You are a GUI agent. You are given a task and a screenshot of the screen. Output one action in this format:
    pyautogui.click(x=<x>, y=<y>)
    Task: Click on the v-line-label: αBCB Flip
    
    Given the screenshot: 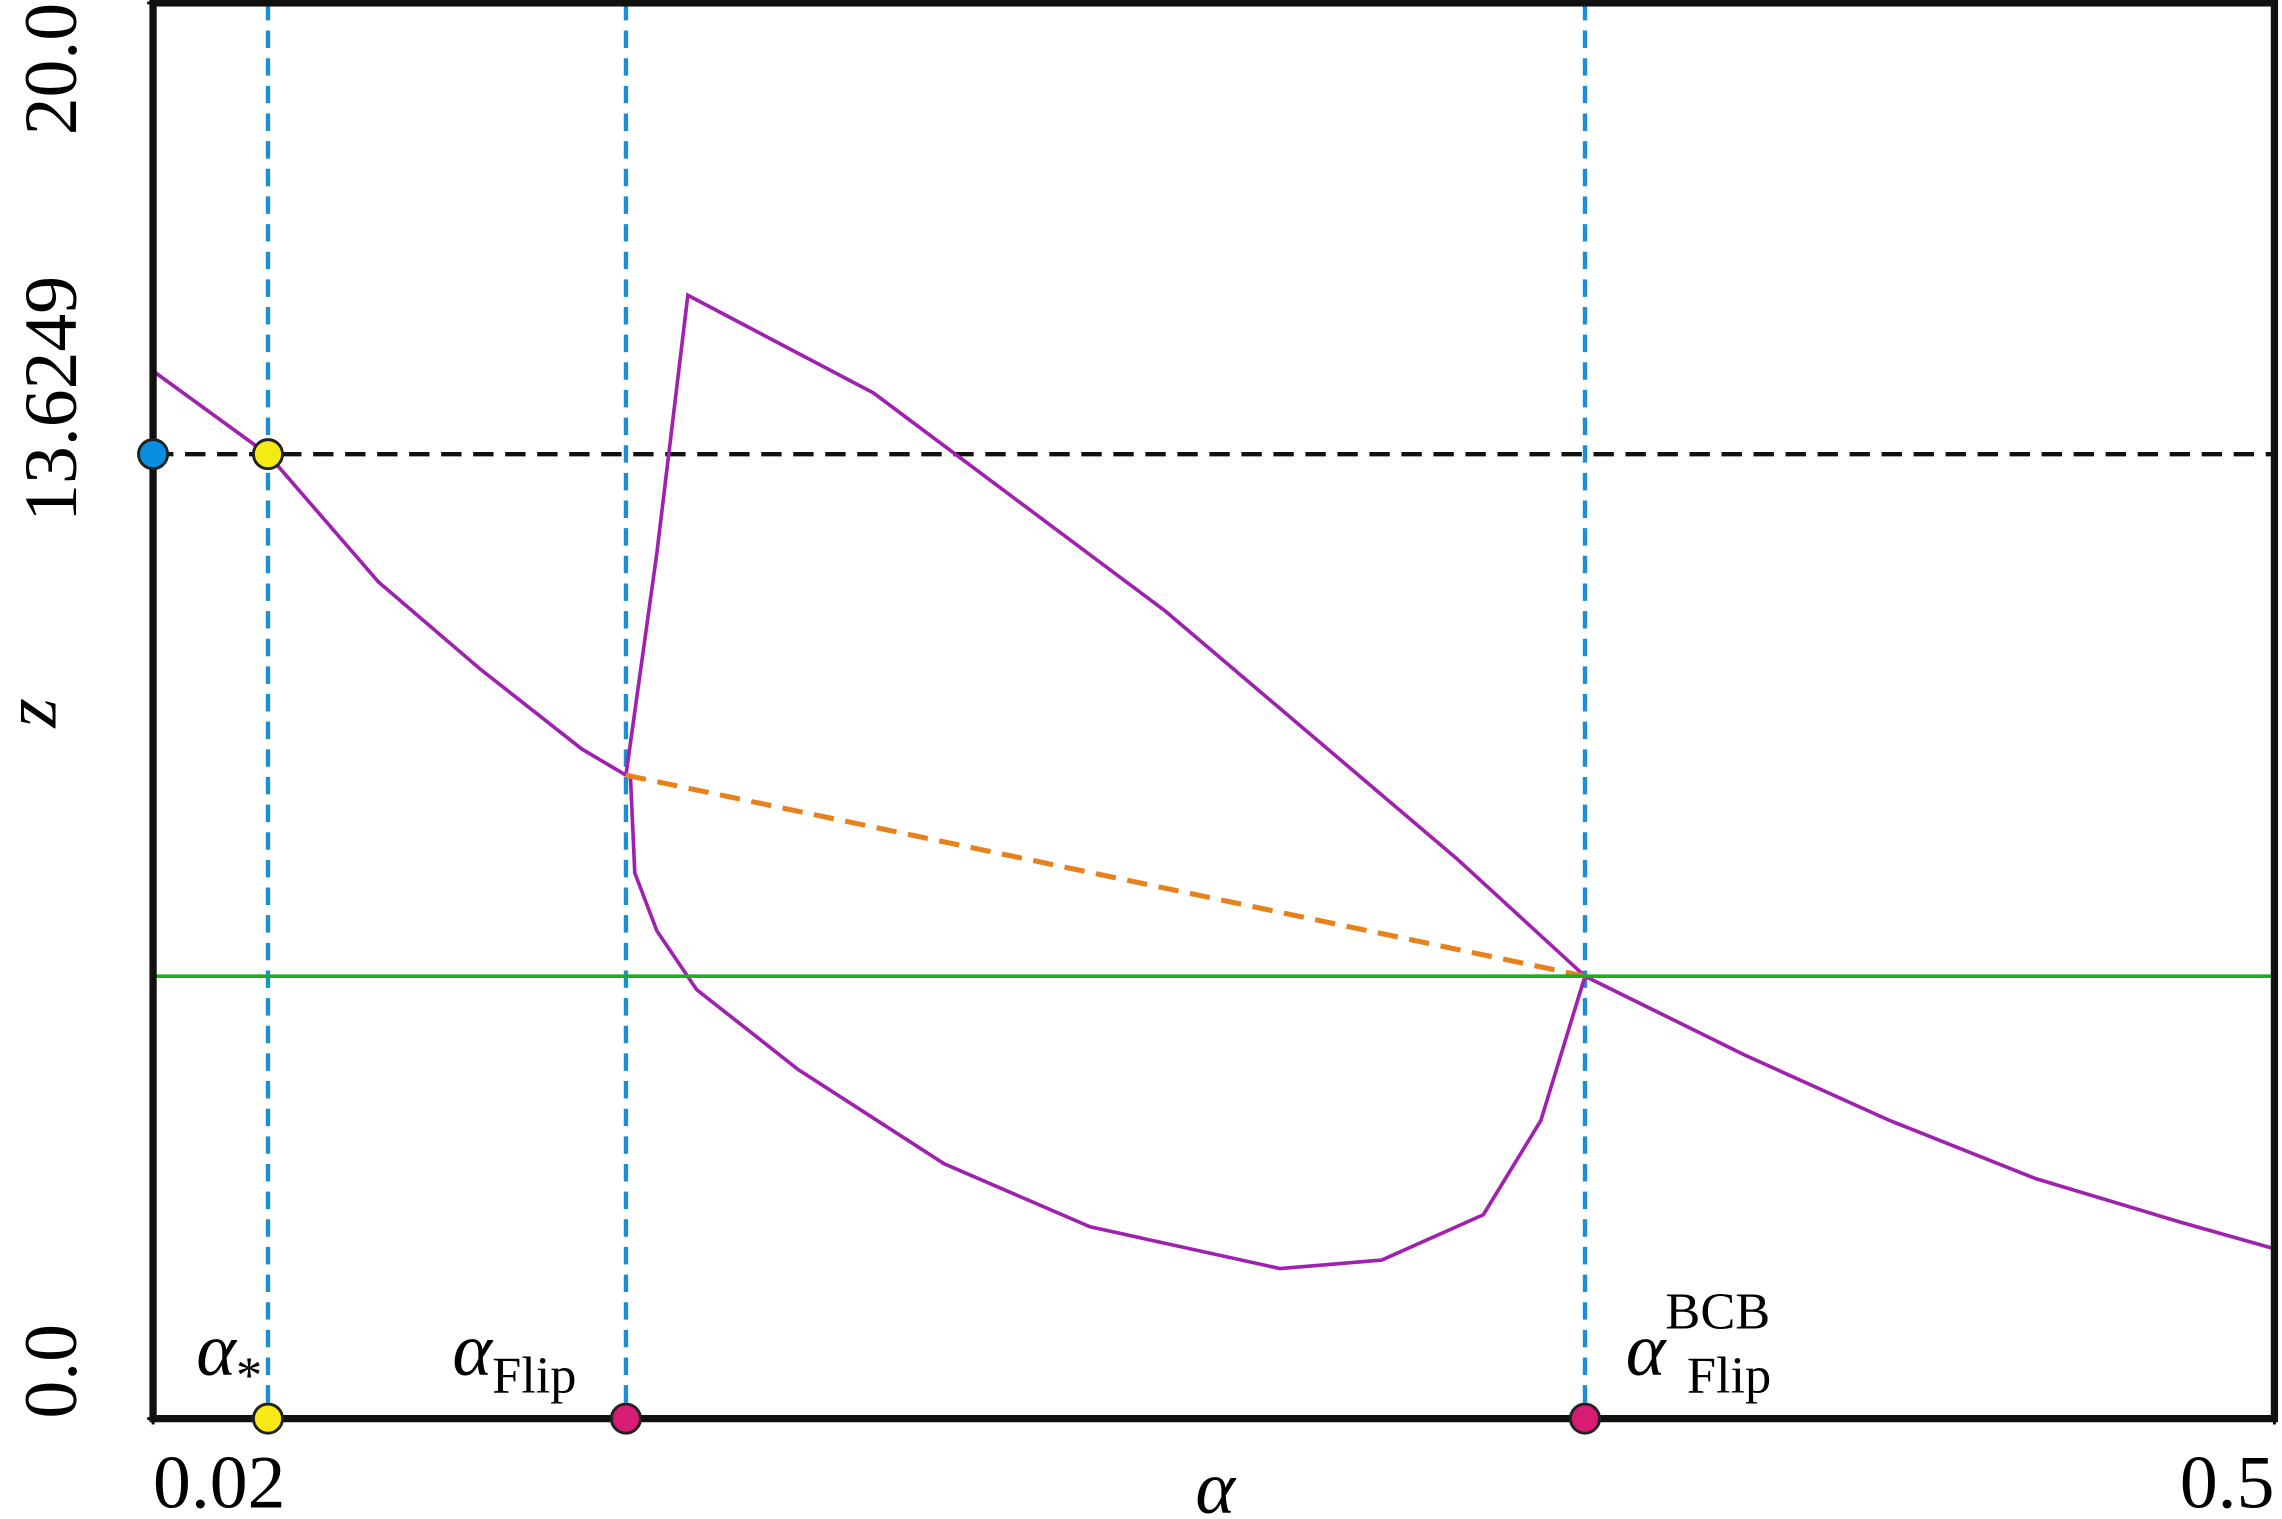 What is the action you would take?
    pyautogui.click(x=1699, y=1343)
    